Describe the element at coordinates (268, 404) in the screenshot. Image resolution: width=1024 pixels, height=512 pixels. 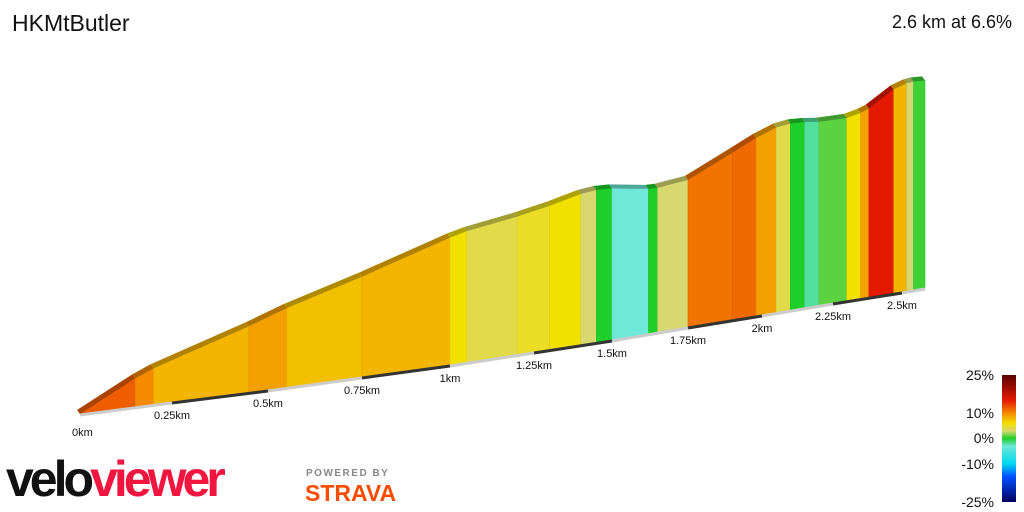
I see `x-tick-label: 0.5km` at that location.